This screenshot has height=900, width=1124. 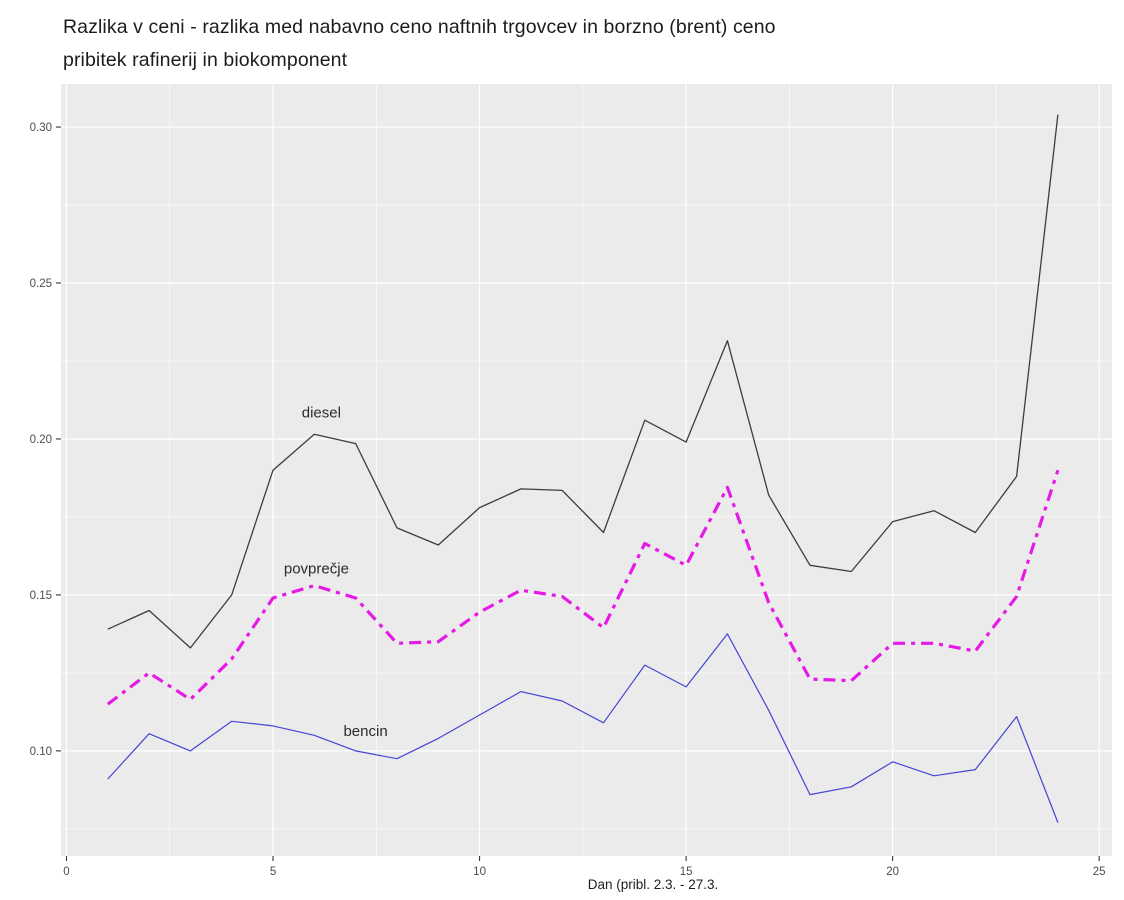 I want to click on series-label-bencin: bencin, so click(x=365, y=731).